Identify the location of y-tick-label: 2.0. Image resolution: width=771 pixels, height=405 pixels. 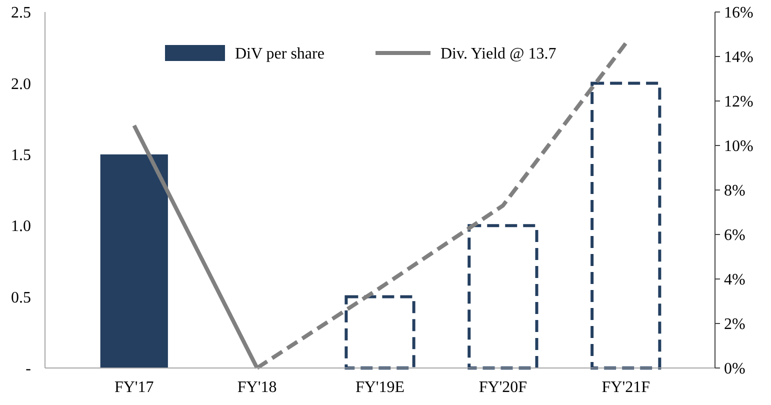
(21, 84).